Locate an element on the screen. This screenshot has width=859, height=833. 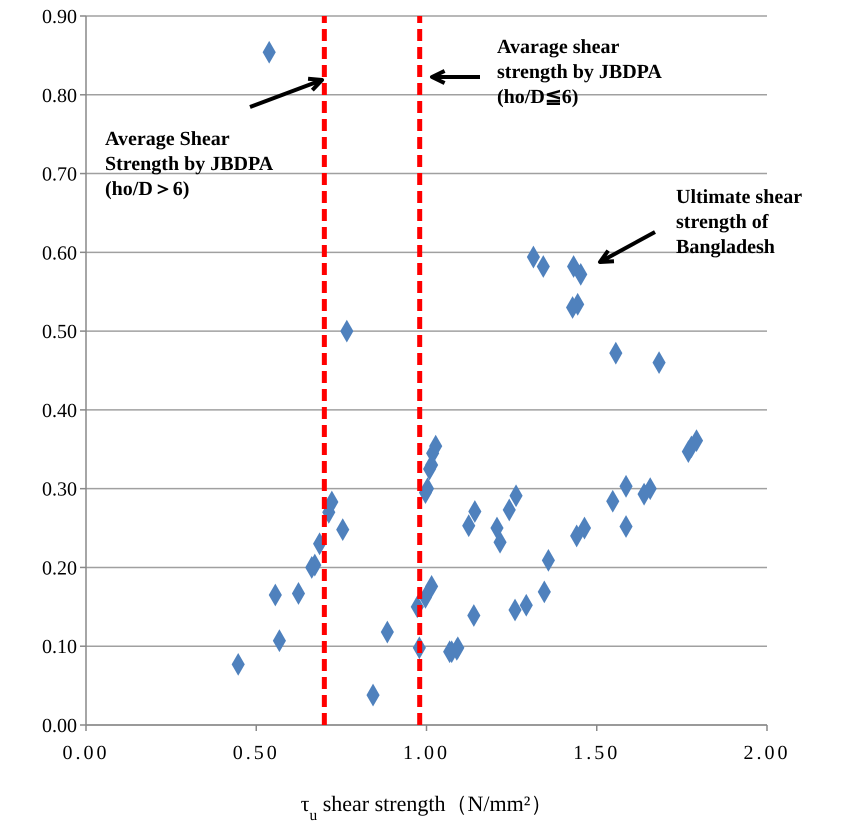
annotation: Avarage shear strength by JBDPA (ho/D≦6) is located at coordinates (579, 72).